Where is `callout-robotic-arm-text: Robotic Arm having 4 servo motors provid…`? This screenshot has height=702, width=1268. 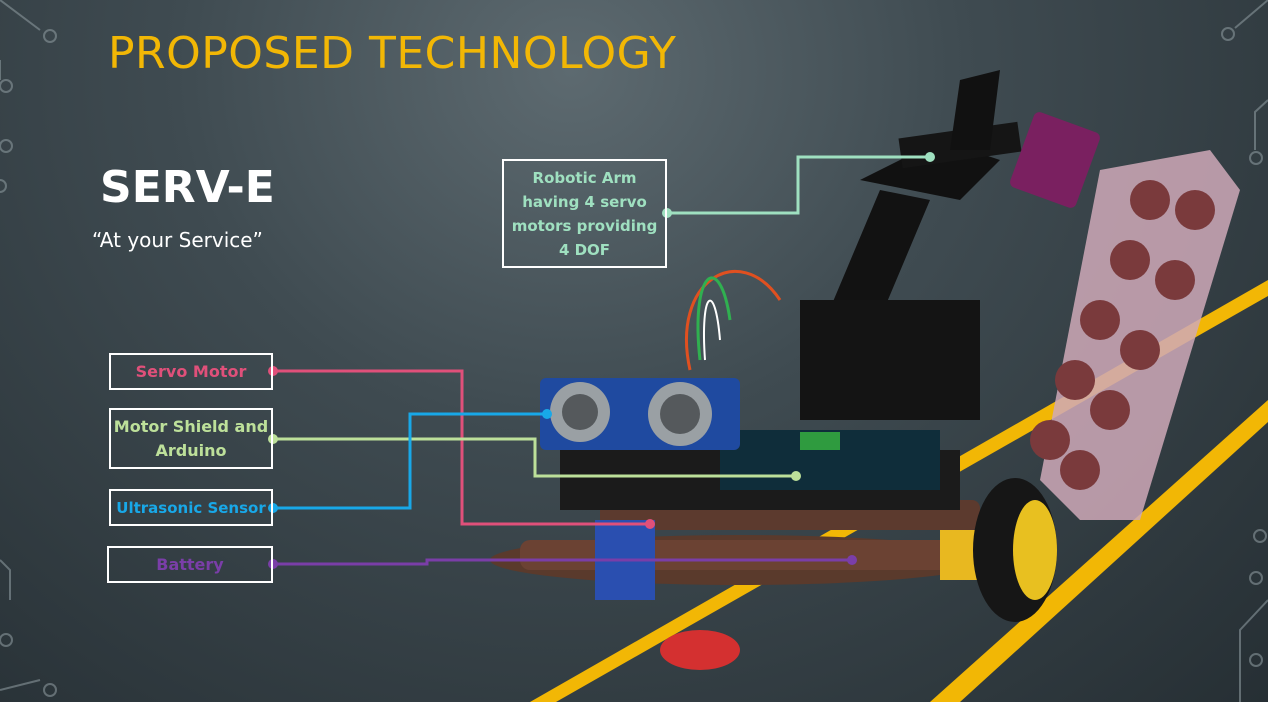 callout-robotic-arm-text: Robotic Arm having 4 servo motors provid… is located at coordinates (584, 213).